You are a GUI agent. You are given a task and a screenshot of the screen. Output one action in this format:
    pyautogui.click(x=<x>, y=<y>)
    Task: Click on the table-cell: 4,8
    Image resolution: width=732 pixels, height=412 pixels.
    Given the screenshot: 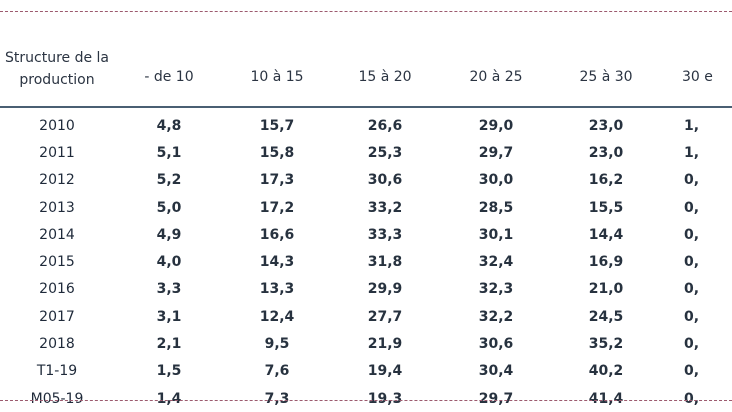 What is the action you would take?
    pyautogui.click(x=169, y=125)
    